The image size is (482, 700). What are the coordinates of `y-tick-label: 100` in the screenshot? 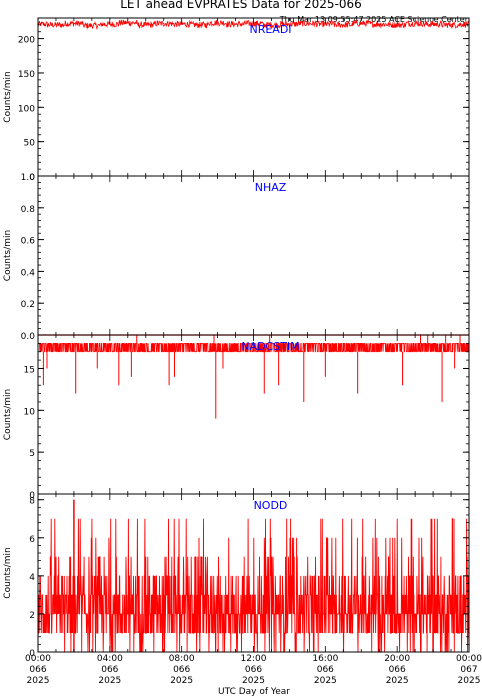 It's located at (26, 109).